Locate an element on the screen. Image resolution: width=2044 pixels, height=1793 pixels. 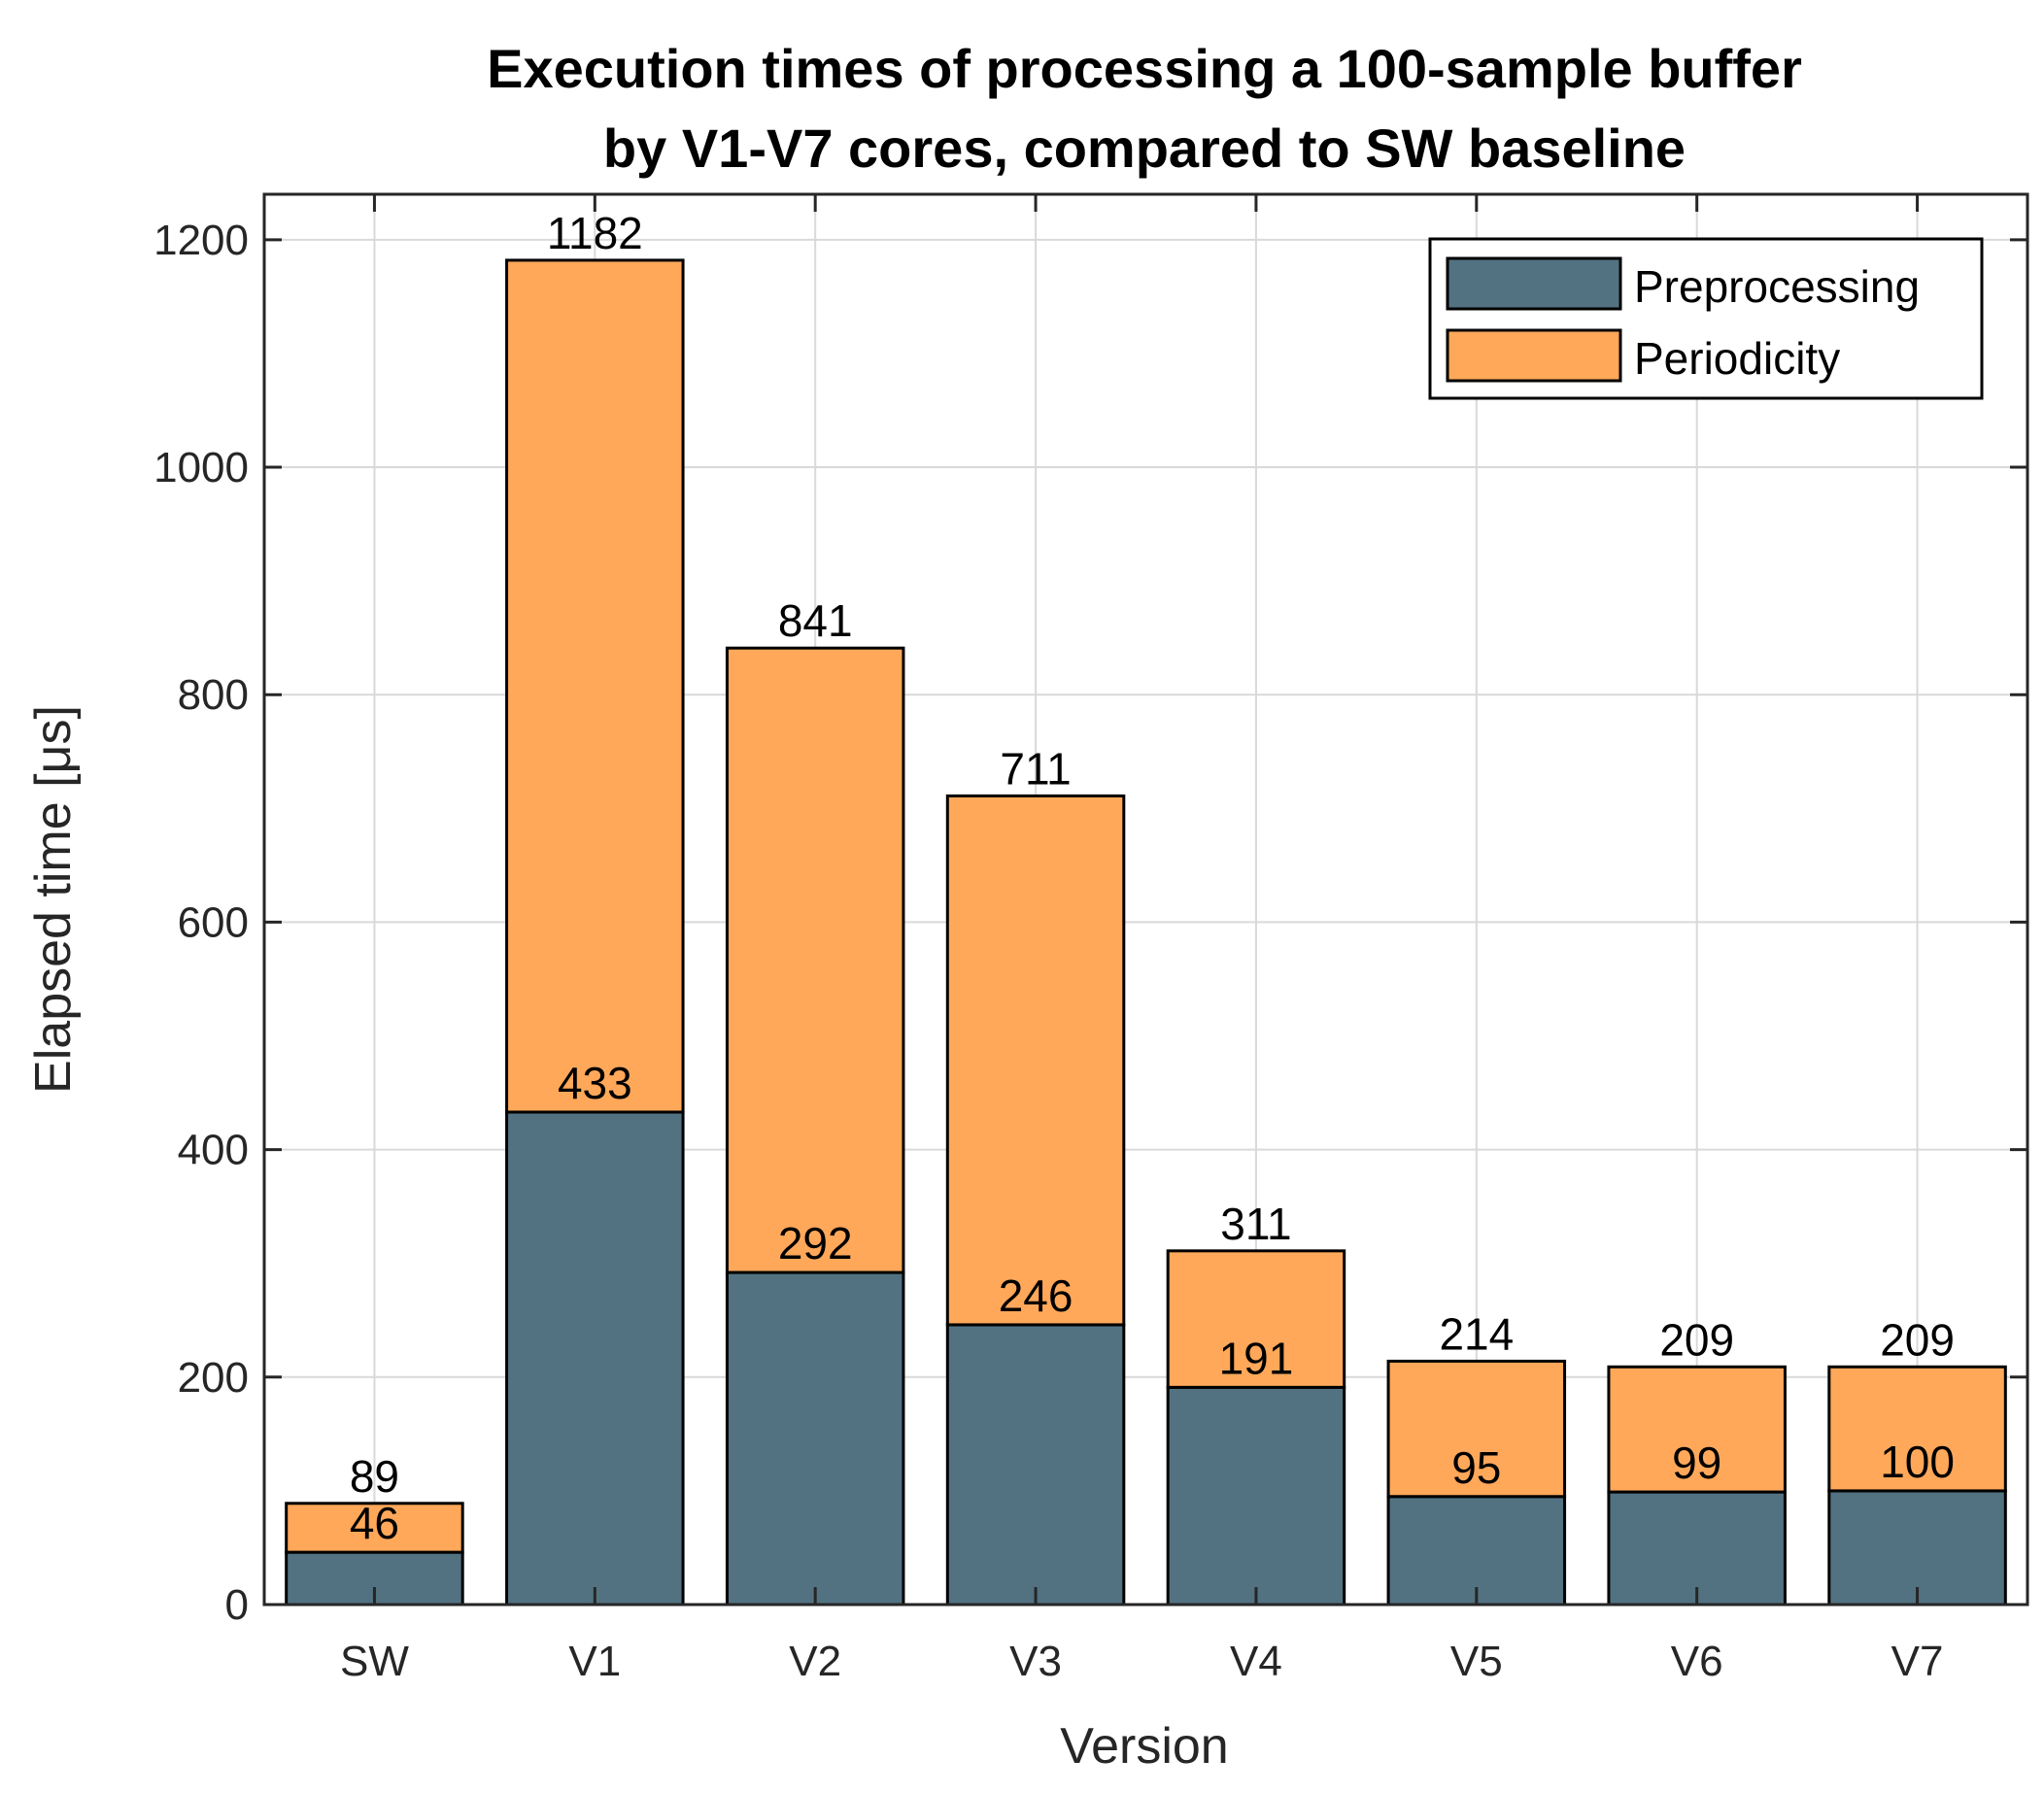
x-tick-label-v7: V7 is located at coordinates (1918, 1661).